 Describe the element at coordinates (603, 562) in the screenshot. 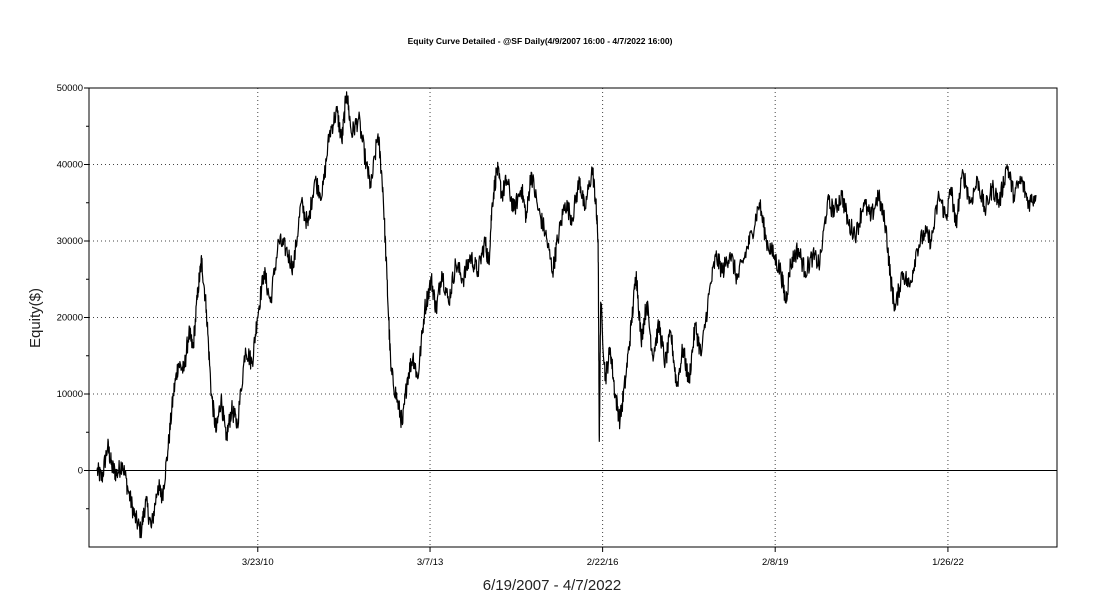

I see `x-tick-label: 2/22/16` at that location.